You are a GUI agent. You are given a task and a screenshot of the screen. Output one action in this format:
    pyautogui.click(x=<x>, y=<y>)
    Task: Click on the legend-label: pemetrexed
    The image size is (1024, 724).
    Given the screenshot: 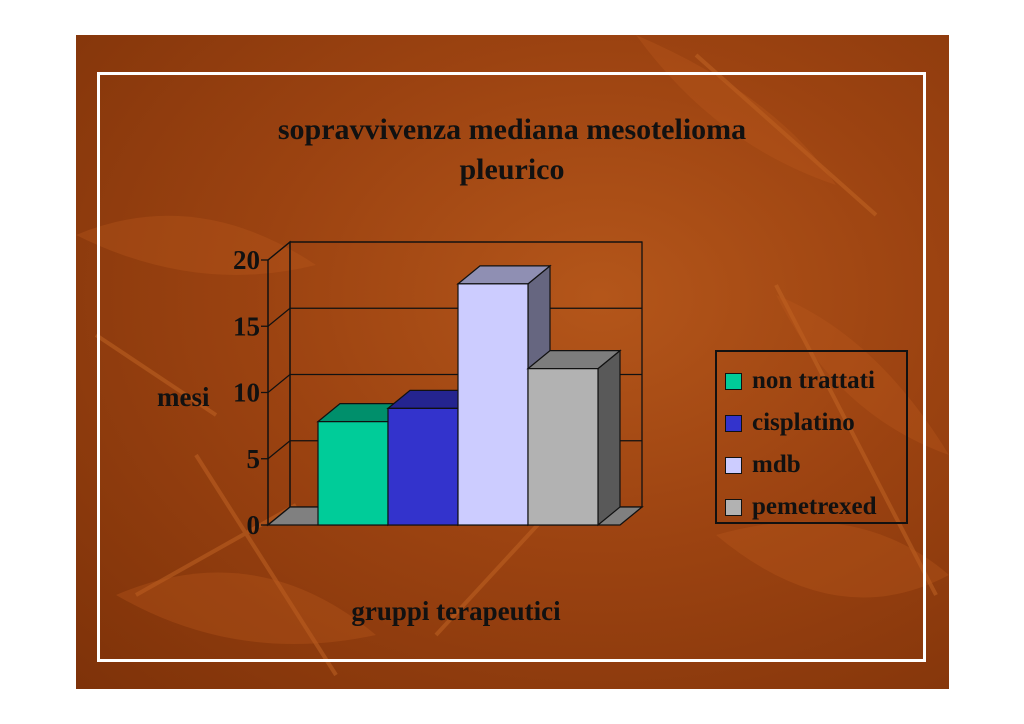 What is the action you would take?
    pyautogui.click(x=814, y=506)
    